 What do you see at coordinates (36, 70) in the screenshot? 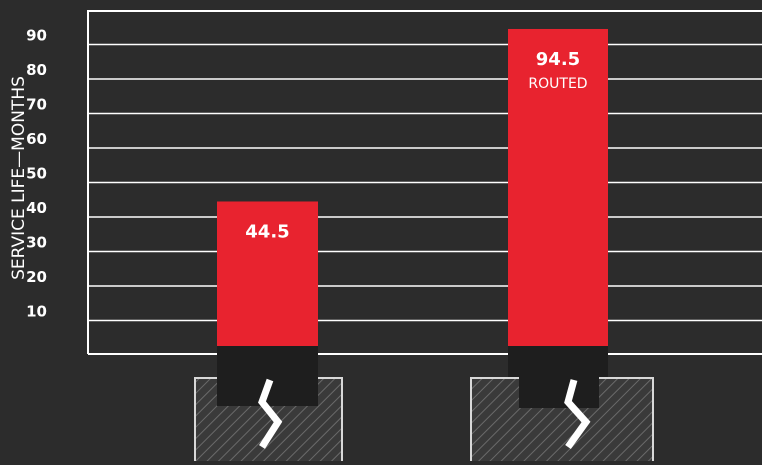
I see `y-tick-label: 80` at bounding box center [36, 70].